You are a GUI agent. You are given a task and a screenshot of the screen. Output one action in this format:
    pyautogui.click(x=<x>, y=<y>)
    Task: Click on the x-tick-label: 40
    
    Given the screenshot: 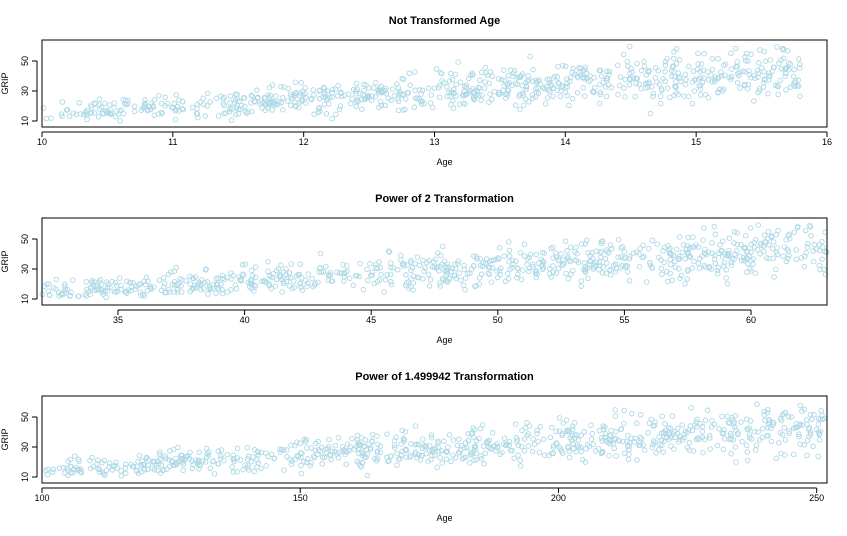 What is the action you would take?
    pyautogui.click(x=245, y=320)
    